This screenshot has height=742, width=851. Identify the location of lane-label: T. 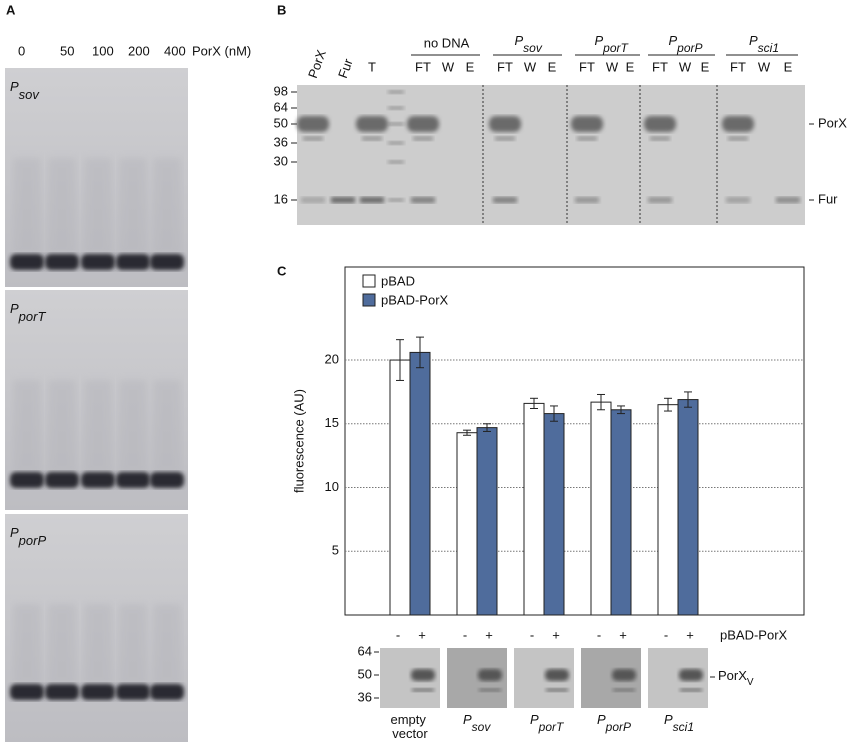
(372, 66).